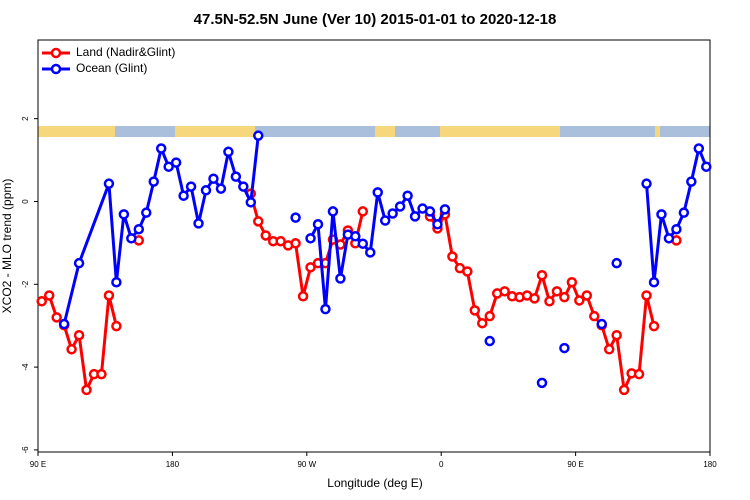 The height and width of the screenshot is (500, 750). What do you see at coordinates (25, 367) in the screenshot?
I see `y-tick-label: -4` at bounding box center [25, 367].